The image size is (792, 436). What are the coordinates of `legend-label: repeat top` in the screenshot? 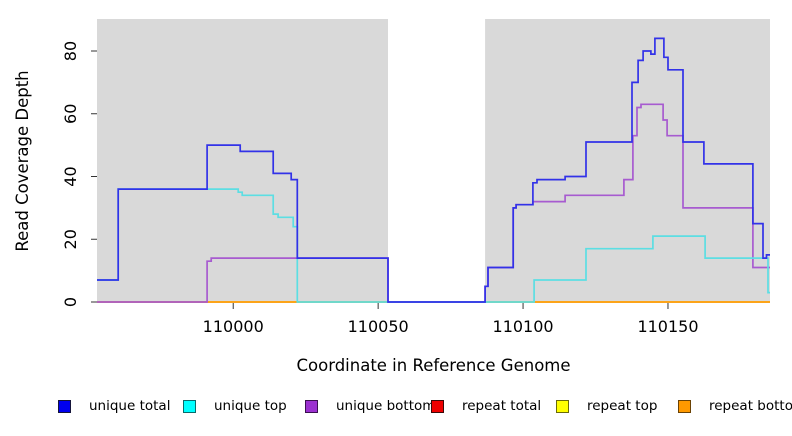 It's located at (622, 406).